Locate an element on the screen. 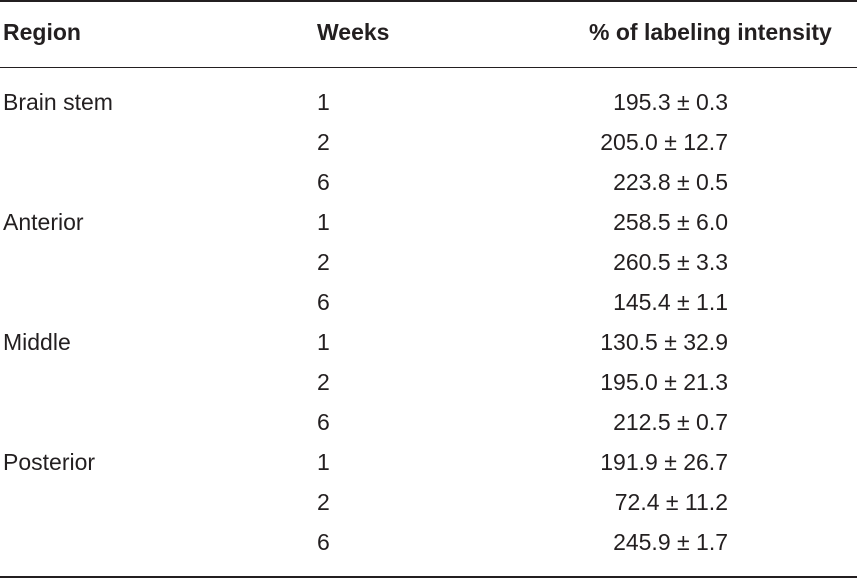  cell-region: Anterior is located at coordinates (43, 222).